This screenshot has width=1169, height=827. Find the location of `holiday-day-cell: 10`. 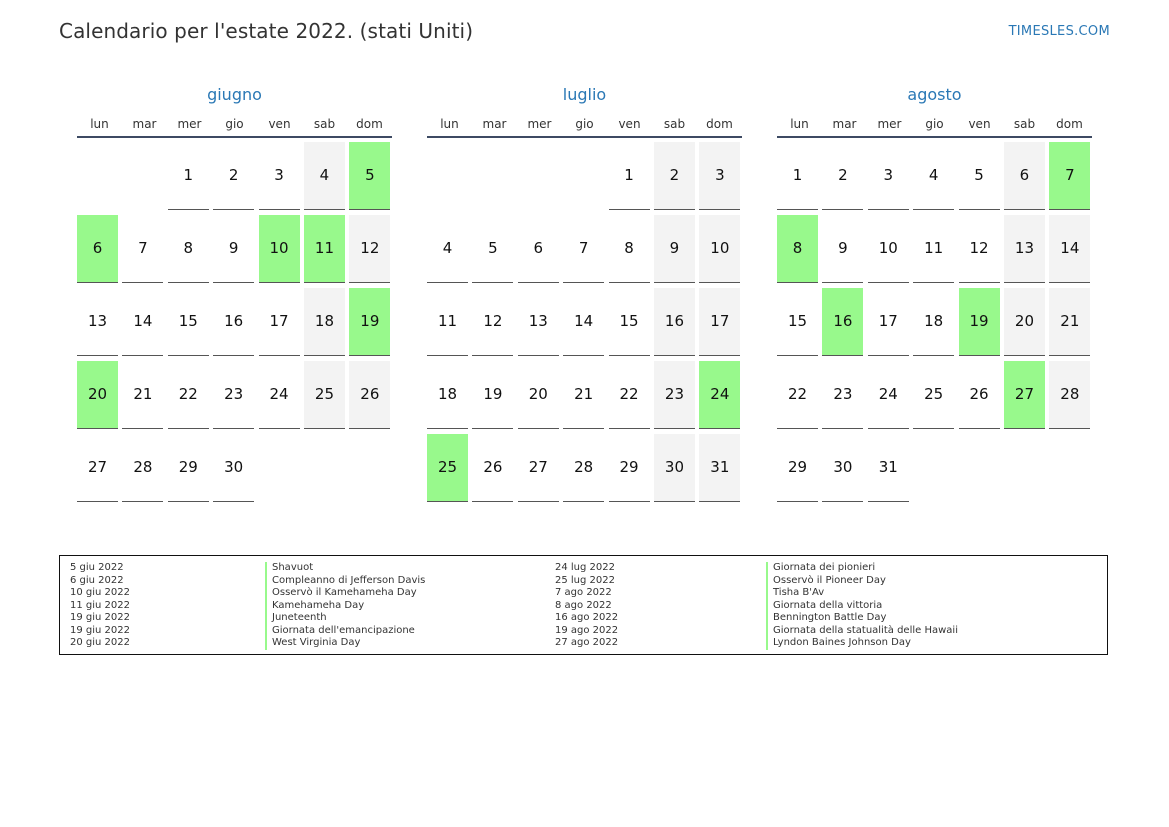

holiday-day-cell: 10 is located at coordinates (279, 249).